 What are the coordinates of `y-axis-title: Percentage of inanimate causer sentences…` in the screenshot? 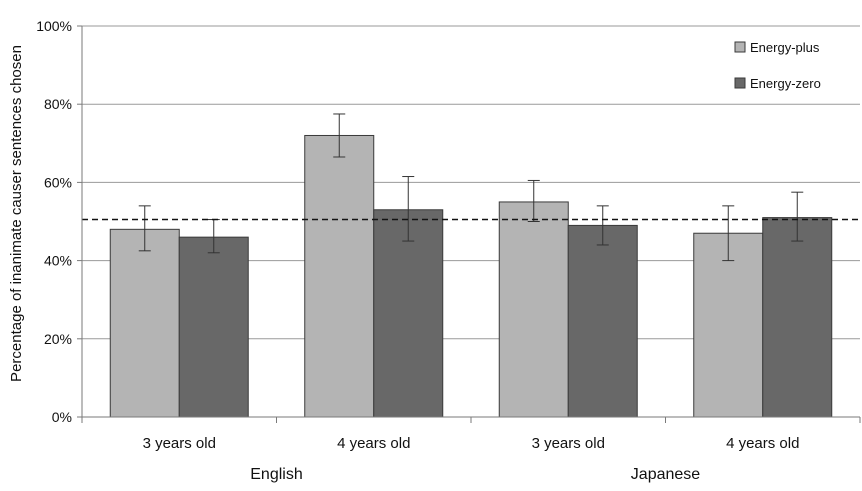 It's located at (16, 213).